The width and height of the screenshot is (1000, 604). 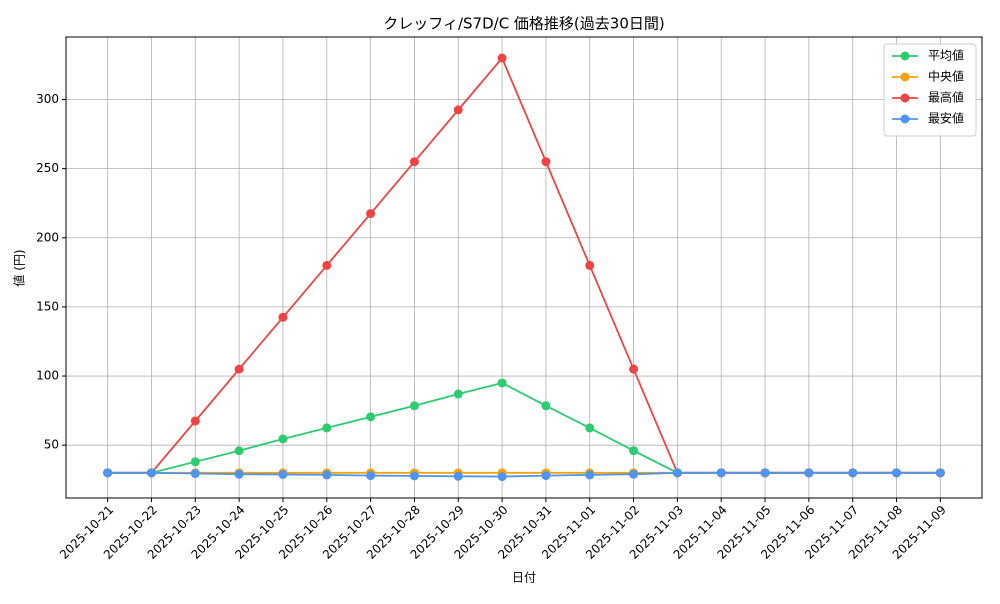 I want to click on y-axis-label: 値 (円), so click(x=19, y=267).